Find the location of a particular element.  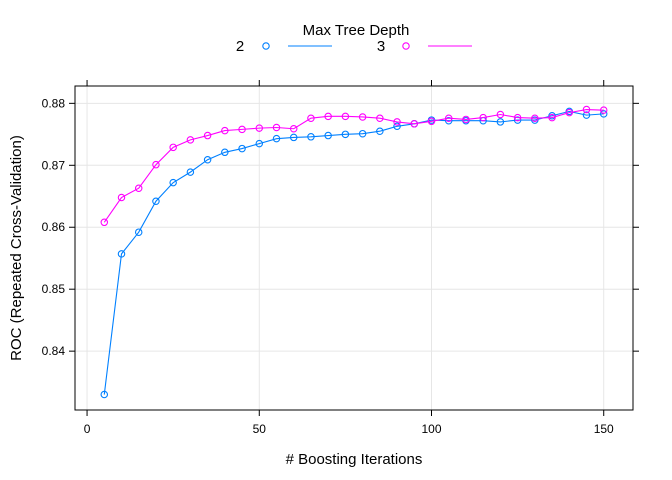

y-tick-label: 0.84 is located at coordinates (54, 351).